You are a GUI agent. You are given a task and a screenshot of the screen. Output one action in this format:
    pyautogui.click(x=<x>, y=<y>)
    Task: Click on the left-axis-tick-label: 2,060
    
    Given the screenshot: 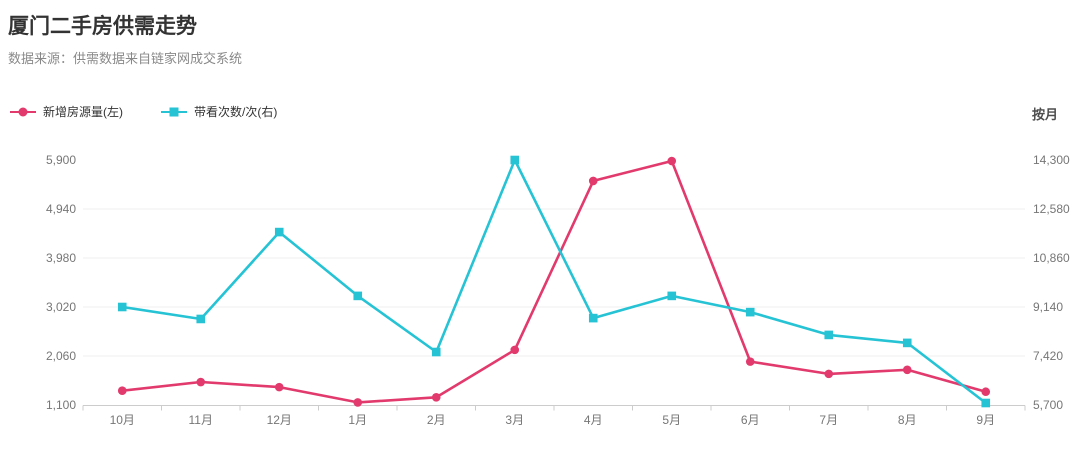 What is the action you would take?
    pyautogui.click(x=61, y=356)
    